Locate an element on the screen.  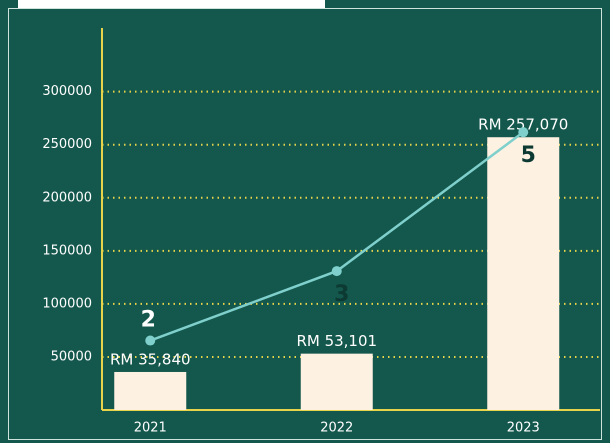
y-tick-label: 250000 is located at coordinates (67, 144).